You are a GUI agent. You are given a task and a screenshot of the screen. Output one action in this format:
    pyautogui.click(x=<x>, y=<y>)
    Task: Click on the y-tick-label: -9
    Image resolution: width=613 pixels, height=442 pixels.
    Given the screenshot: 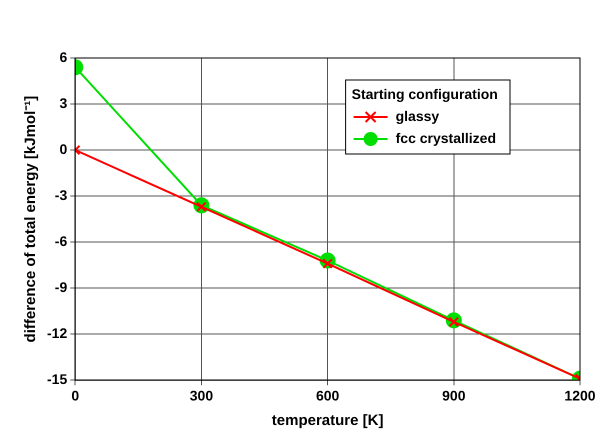 What is the action you would take?
    pyautogui.click(x=61, y=287)
    